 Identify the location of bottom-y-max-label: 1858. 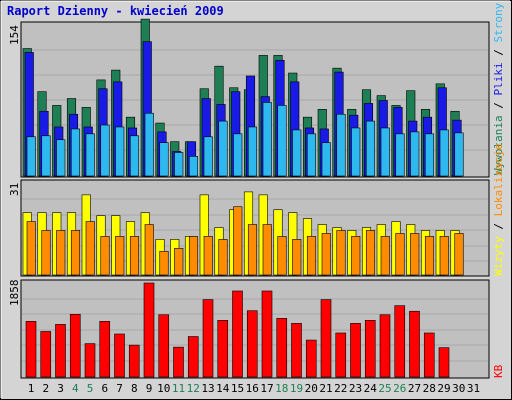
(14, 293).